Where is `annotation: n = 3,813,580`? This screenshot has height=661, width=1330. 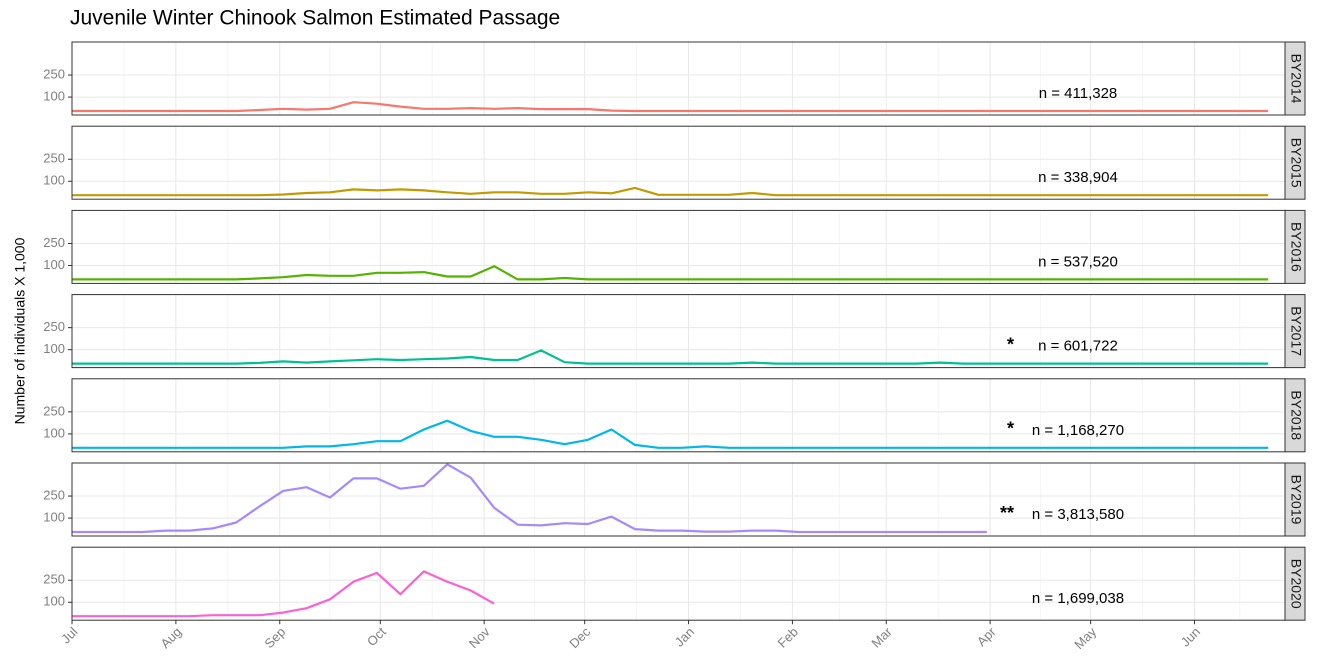
annotation: n = 3,813,580 is located at coordinates (1078, 514).